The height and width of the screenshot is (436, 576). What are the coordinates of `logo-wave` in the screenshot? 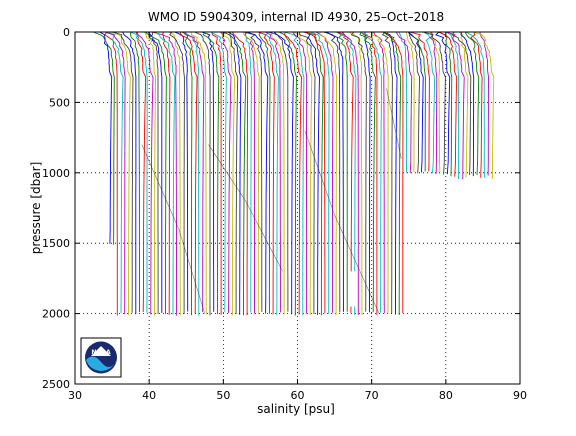 It's located at (101, 363).